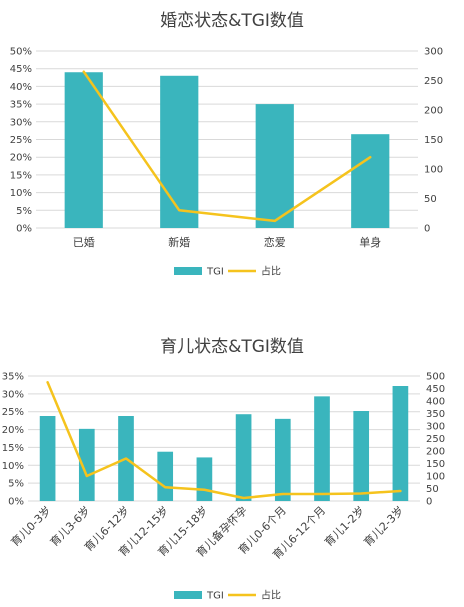 The image size is (464, 607). What do you see at coordinates (232, 20) in the screenshot?
I see `chart-title: 婚恋状态&TGI数值` at bounding box center [232, 20].